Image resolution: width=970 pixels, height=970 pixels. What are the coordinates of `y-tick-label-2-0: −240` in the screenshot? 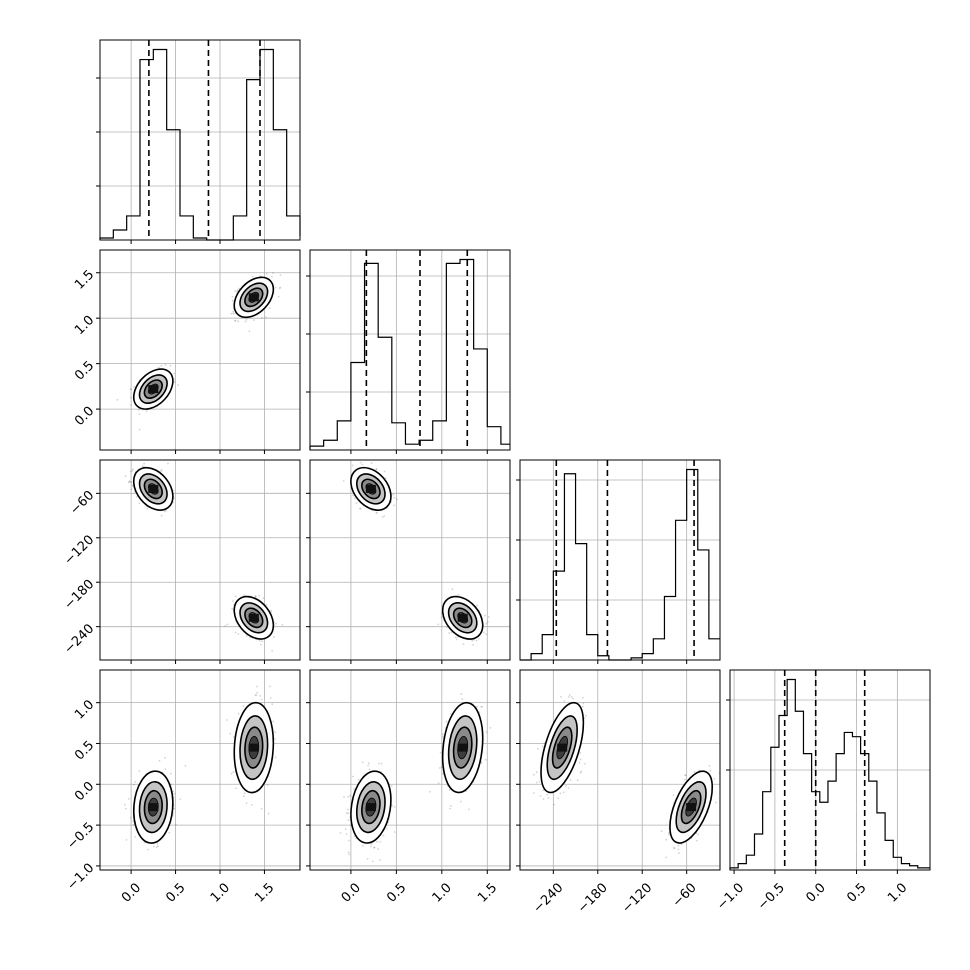 It's located at (79, 639).